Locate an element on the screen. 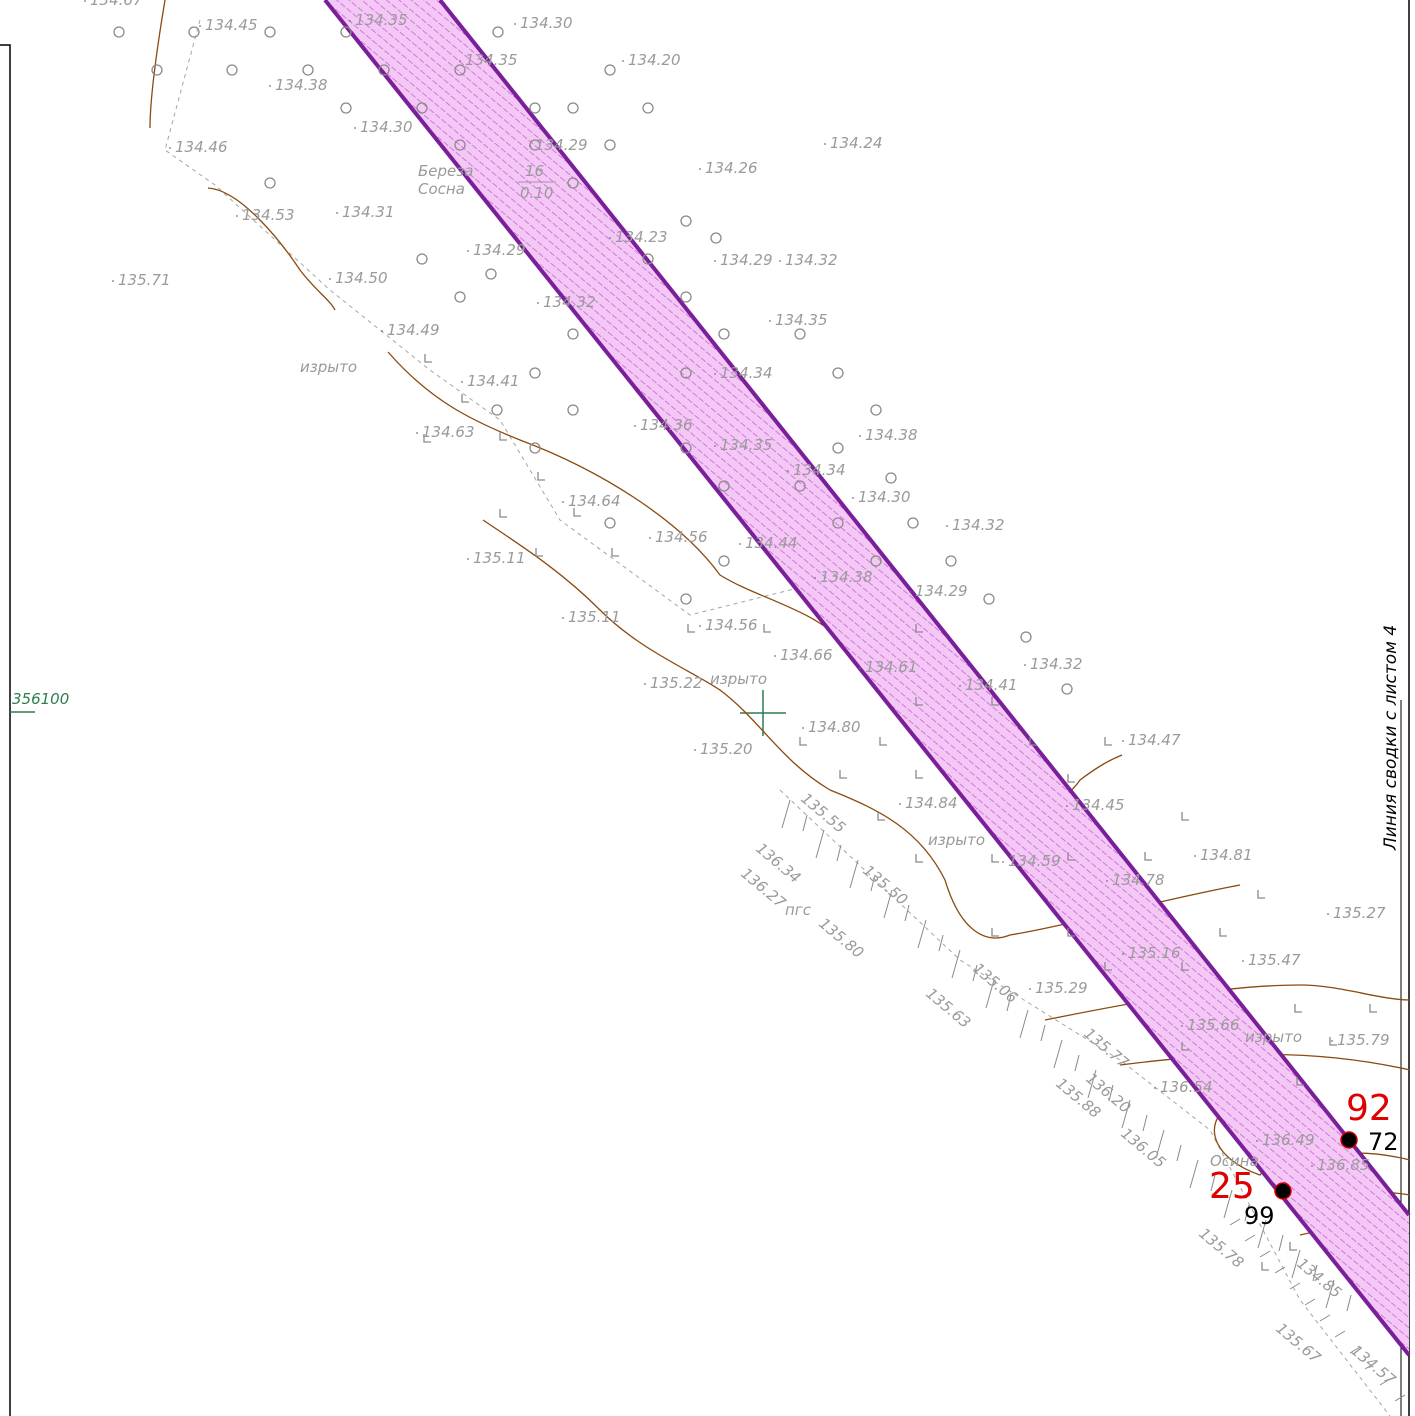 The height and width of the screenshot is (1416, 1415). elevation: 134.29 is located at coordinates (941, 591).